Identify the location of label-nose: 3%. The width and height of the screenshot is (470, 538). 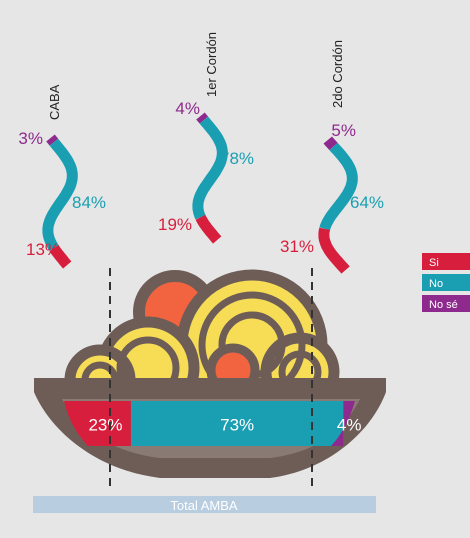
(30, 138).